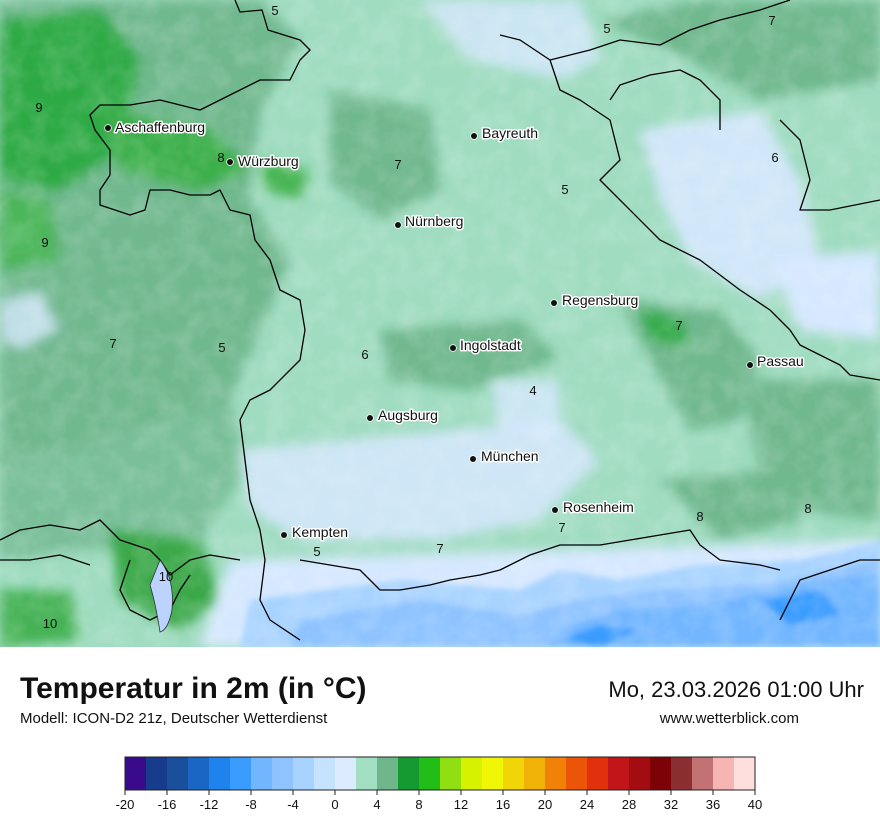 This screenshot has height=830, width=880. I want to click on svg-text: München, so click(510, 456).